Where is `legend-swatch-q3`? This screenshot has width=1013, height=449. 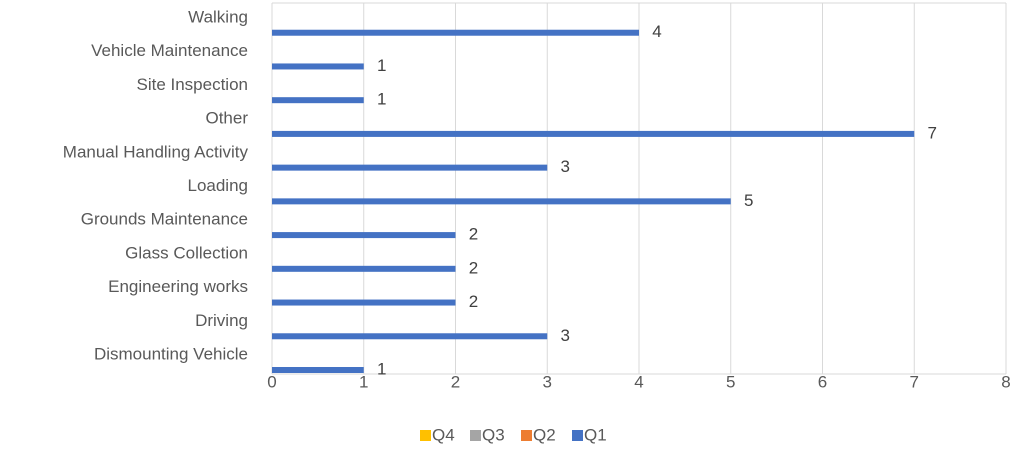
legend-swatch-q3 is located at coordinates (475, 435).